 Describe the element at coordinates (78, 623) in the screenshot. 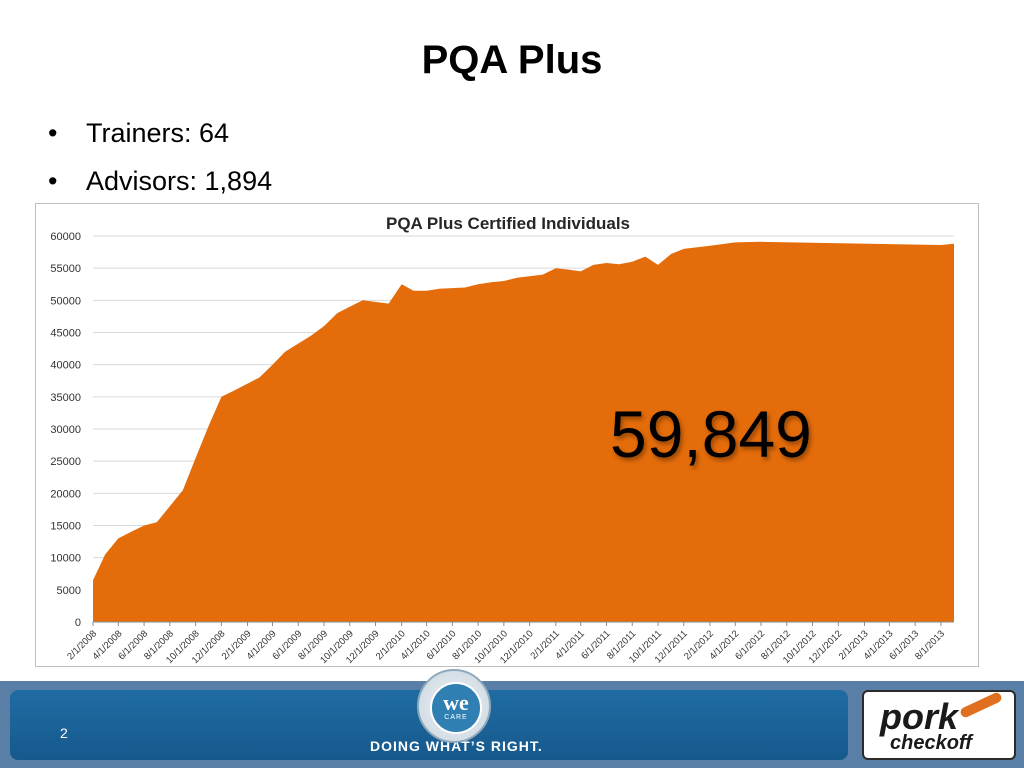

I see `y-tick-label: 0` at that location.